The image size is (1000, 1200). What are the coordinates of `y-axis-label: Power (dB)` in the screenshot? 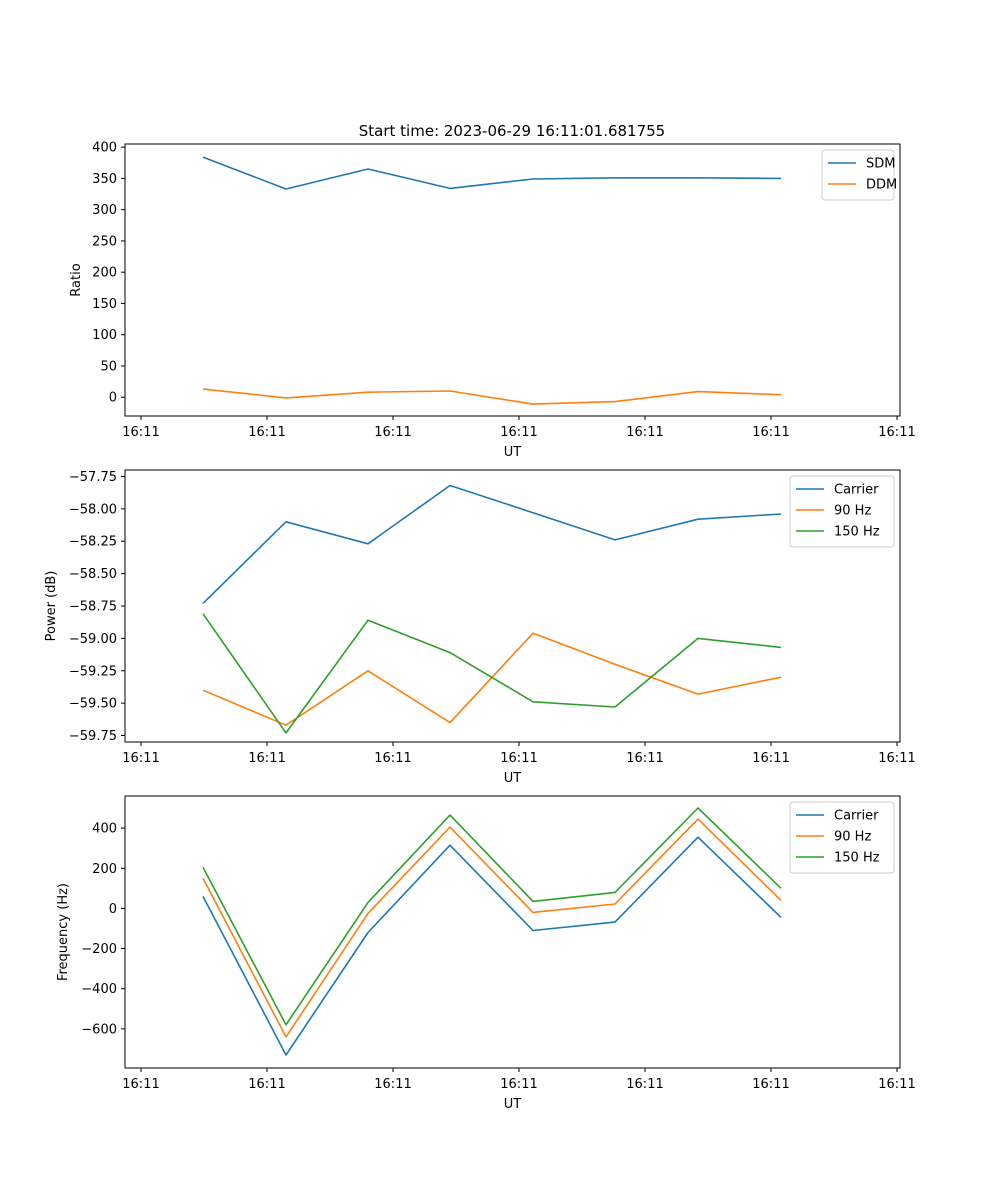 It's located at (51, 606).